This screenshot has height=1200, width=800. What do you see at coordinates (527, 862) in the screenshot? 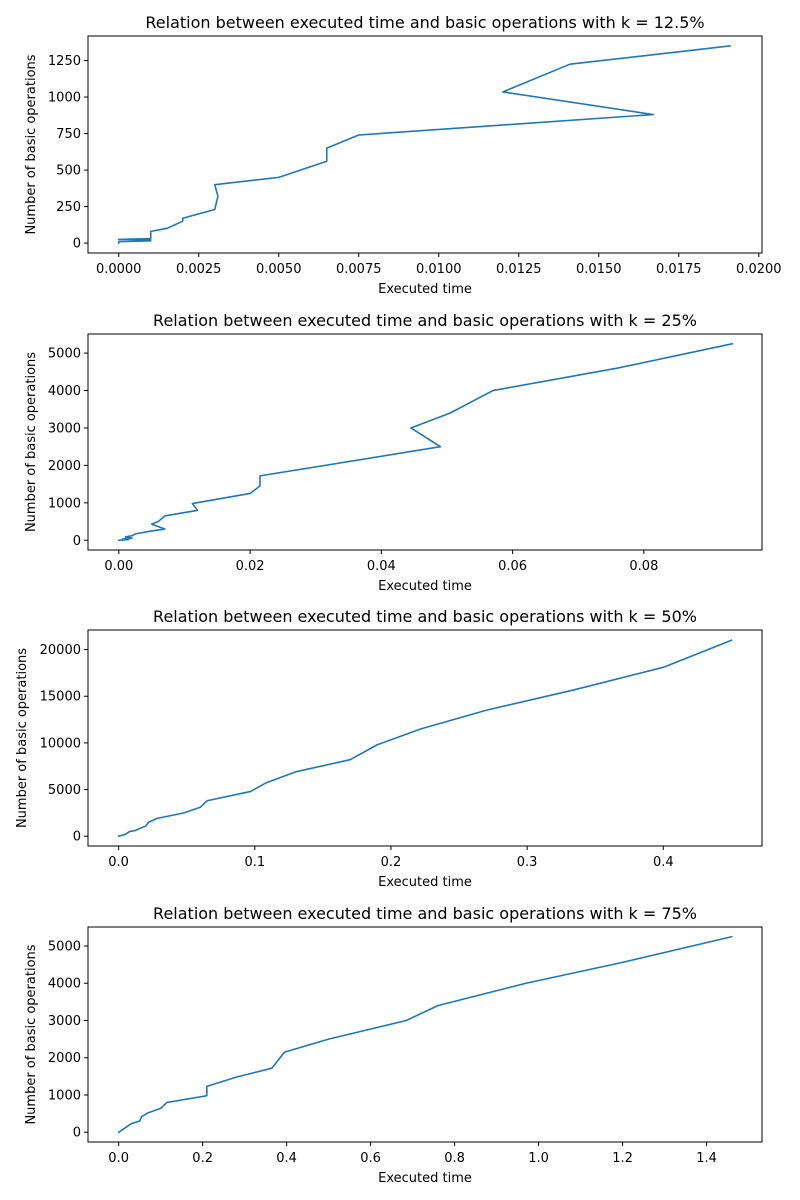
I see `x-tick-label: 0.3` at bounding box center [527, 862].